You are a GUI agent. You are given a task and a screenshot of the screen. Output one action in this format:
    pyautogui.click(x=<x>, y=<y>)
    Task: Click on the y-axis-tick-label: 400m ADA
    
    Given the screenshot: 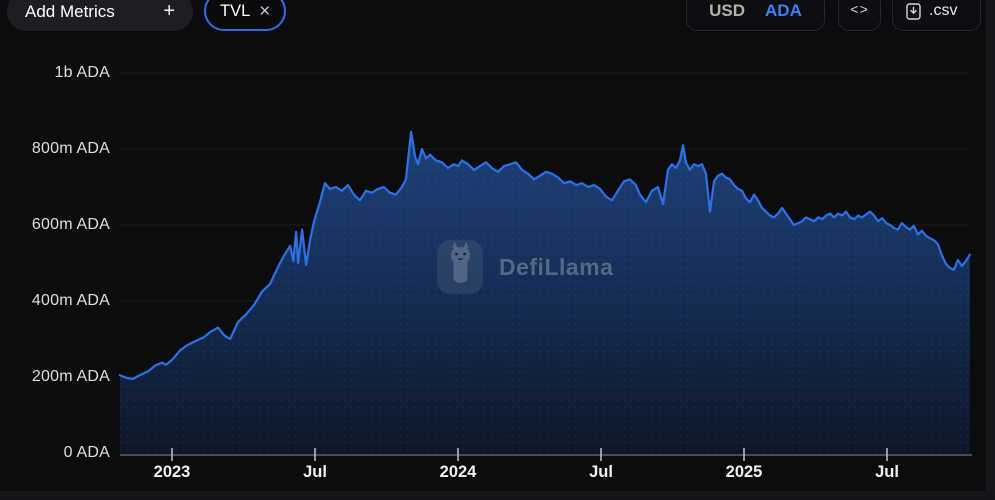 What is the action you would take?
    pyautogui.click(x=70, y=300)
    